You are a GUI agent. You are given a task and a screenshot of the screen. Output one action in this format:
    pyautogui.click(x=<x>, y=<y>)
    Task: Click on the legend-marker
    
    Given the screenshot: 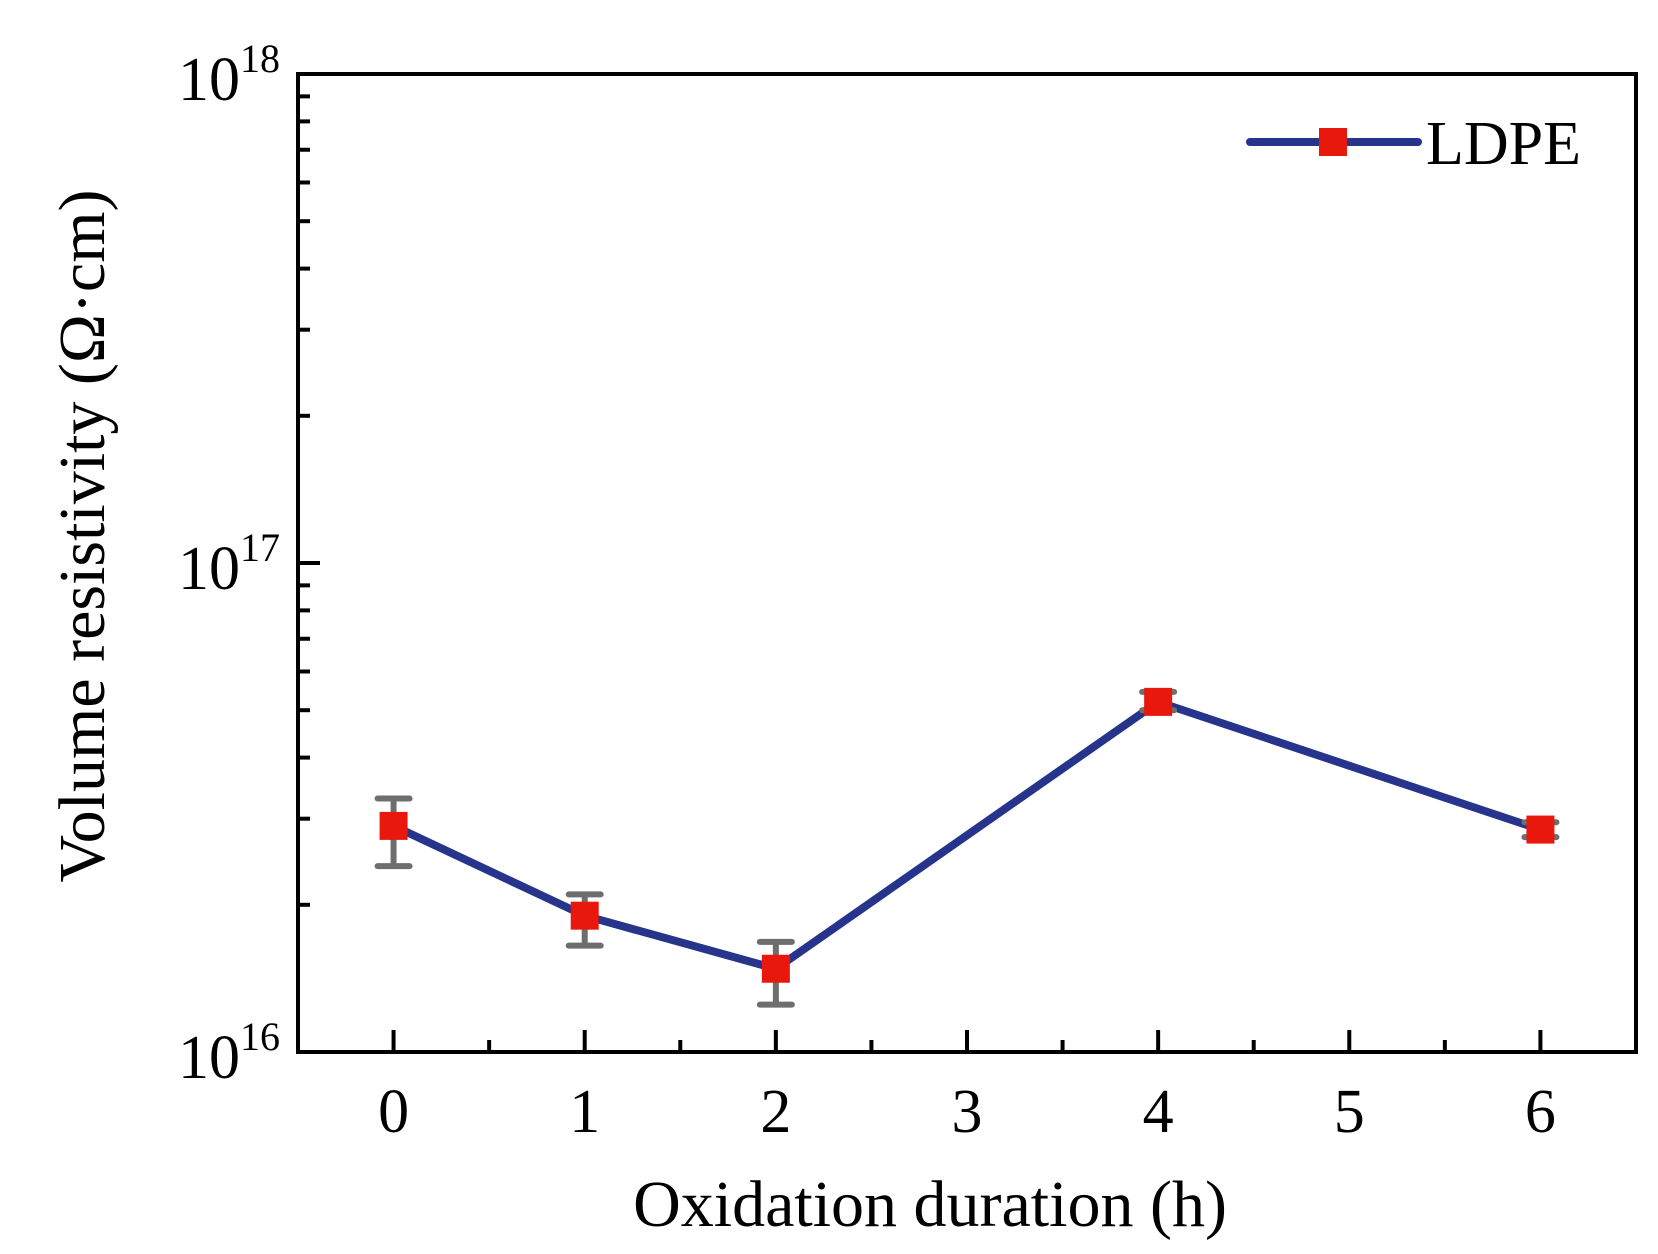 What is the action you would take?
    pyautogui.click(x=1333, y=142)
    